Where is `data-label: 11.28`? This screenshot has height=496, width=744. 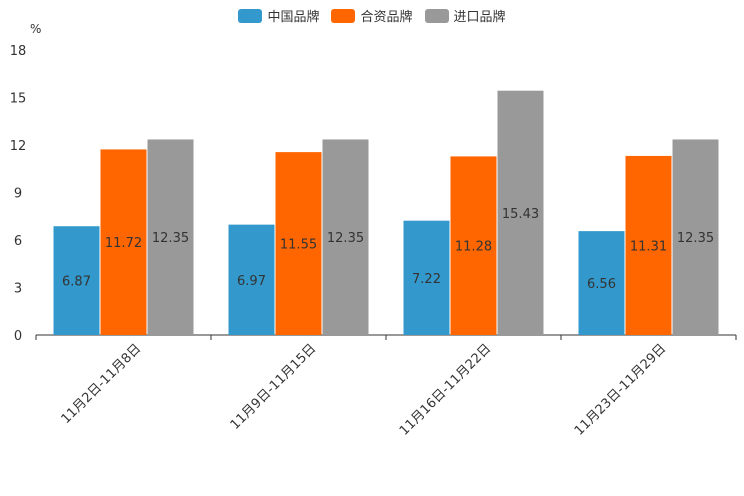
data-label: 11.28 is located at coordinates (473, 247).